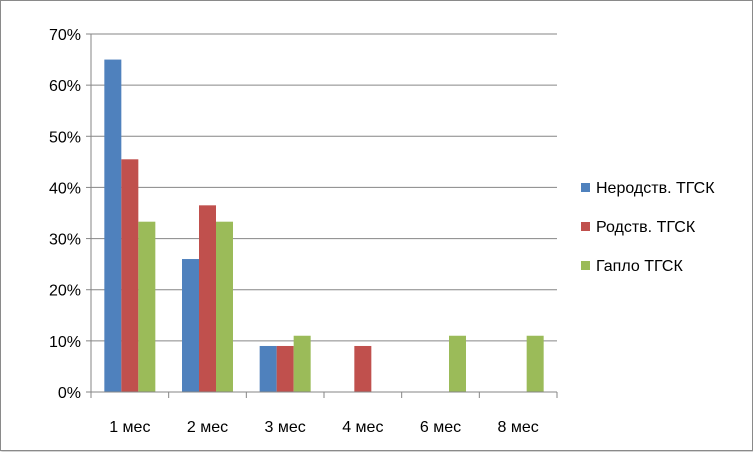  Describe the element at coordinates (362, 427) in the screenshot. I see `x-tick-label: 4 мес` at that location.